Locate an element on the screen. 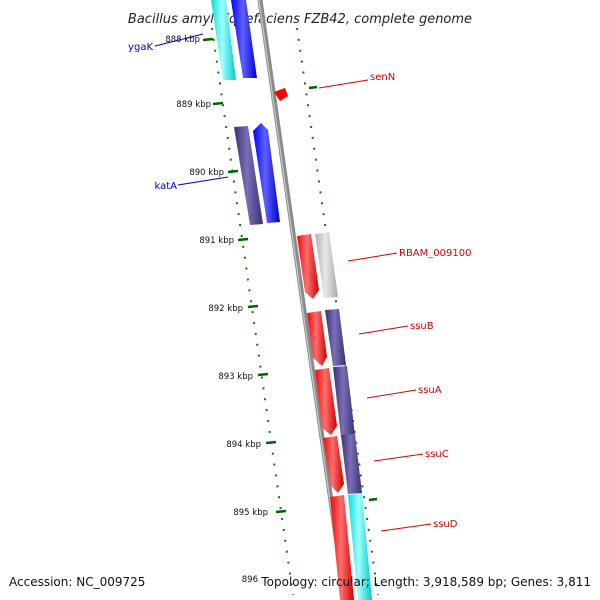 Image resolution: width=600 pixels, height=600 pixels. ygaK-cyan-bar is located at coordinates (223, 40).